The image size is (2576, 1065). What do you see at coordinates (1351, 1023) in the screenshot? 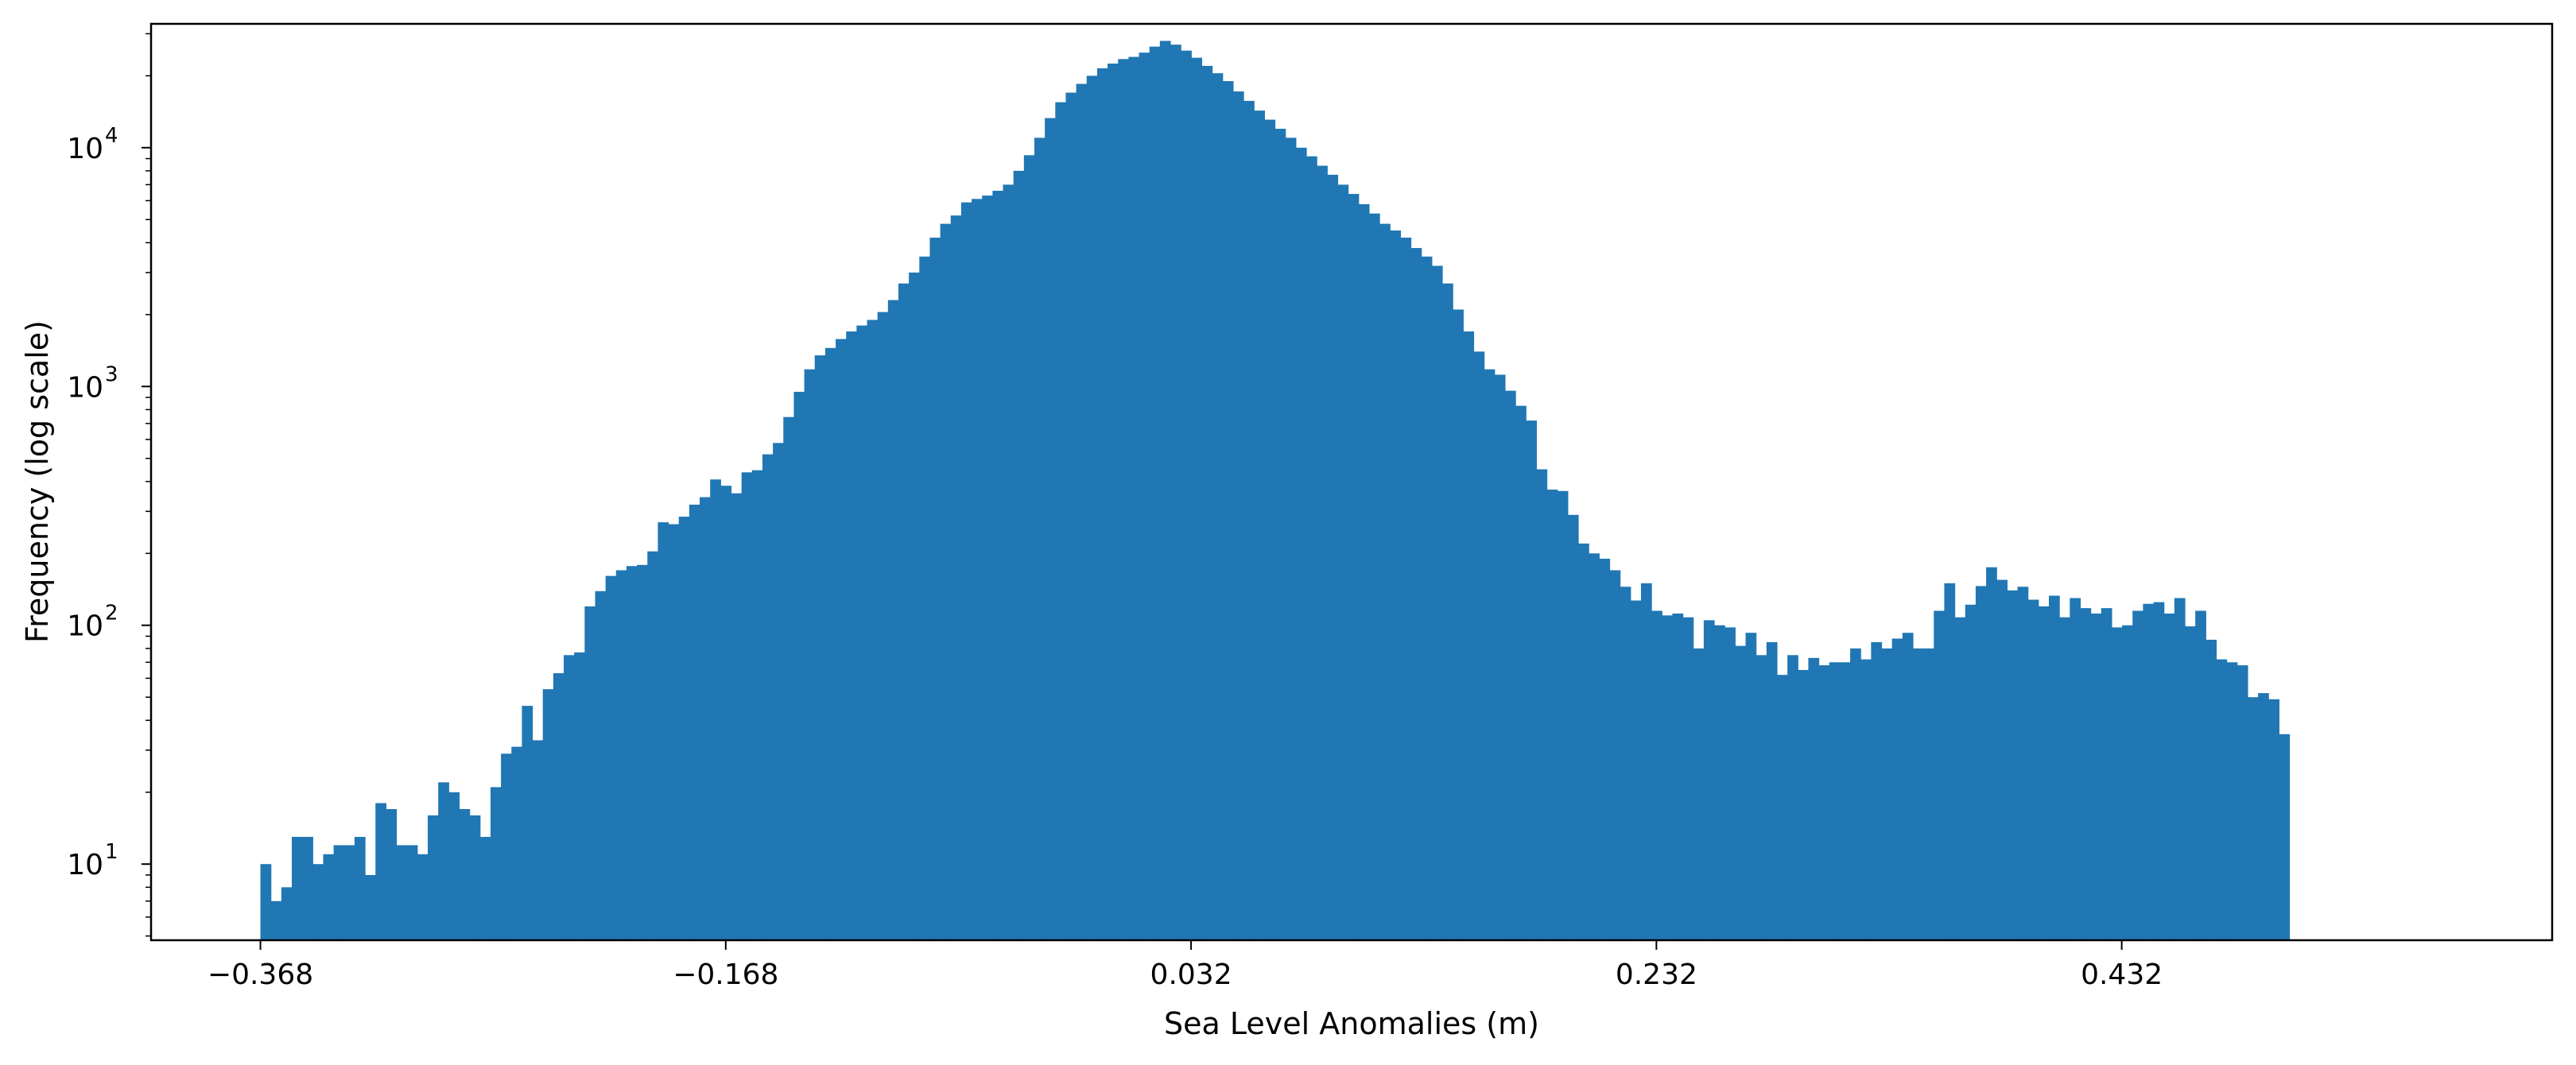
I see `x-axis-label: Sea Level Anomalies (m)` at bounding box center [1351, 1023].